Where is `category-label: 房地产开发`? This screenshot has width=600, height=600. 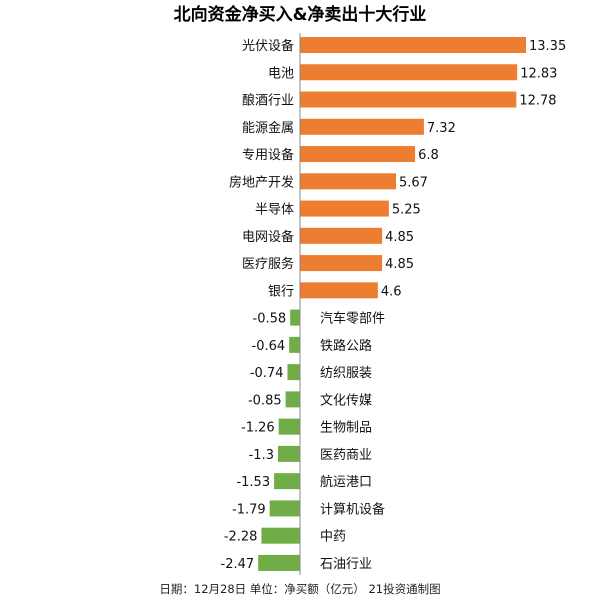 category-label: 房地产开发 is located at coordinates (261, 182).